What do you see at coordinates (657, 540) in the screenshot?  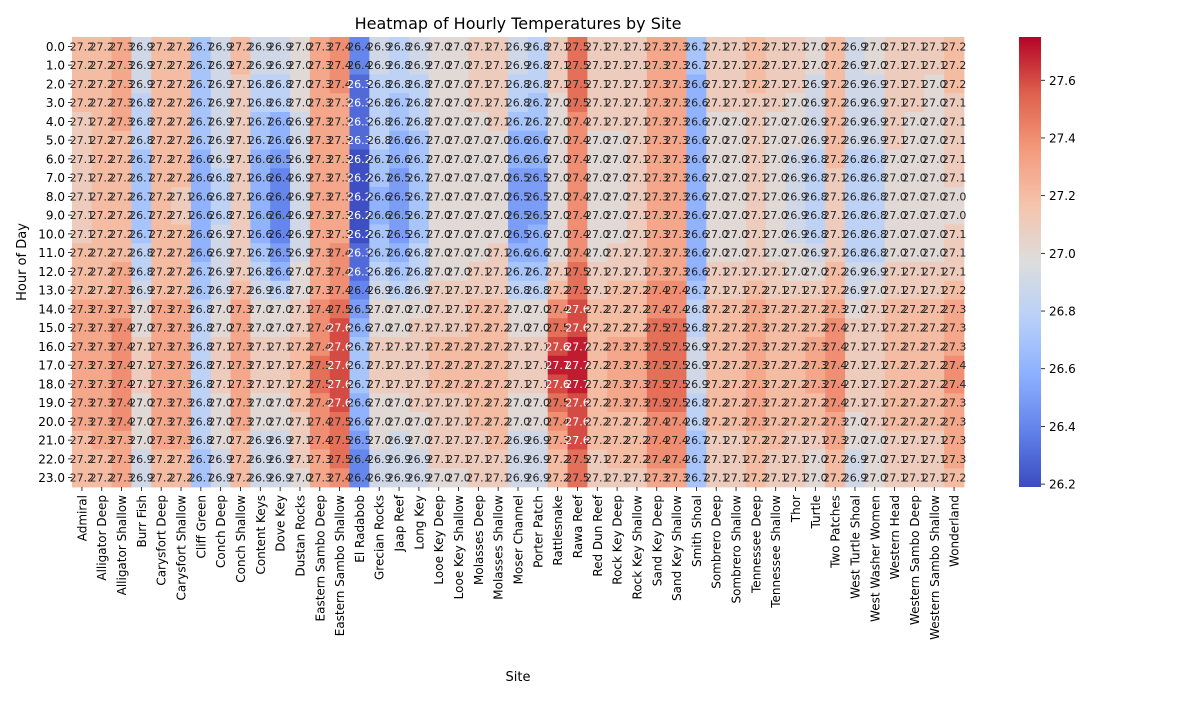 I see `x-tick-label: Sand Key Deep` at bounding box center [657, 540].